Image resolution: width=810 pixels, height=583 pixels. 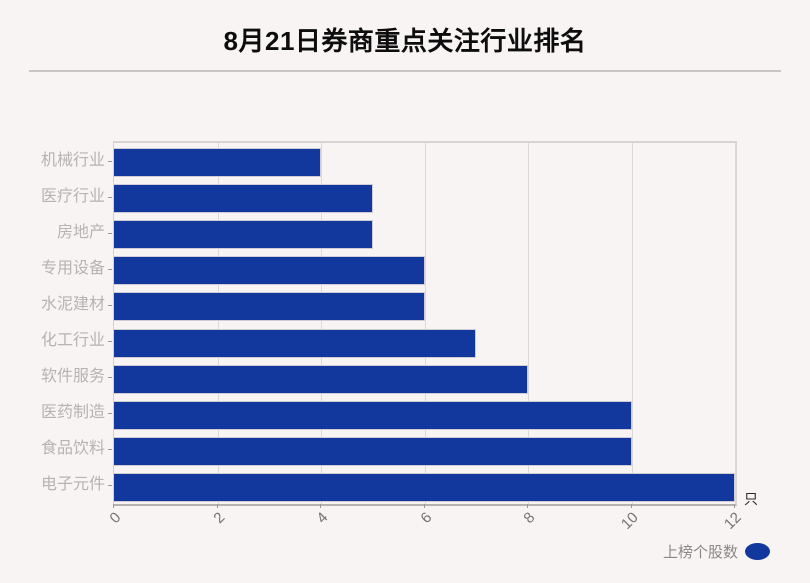 What do you see at coordinates (72, 304) in the screenshot?
I see `y-axis-label-水泥建材: 水泥建材` at bounding box center [72, 304].